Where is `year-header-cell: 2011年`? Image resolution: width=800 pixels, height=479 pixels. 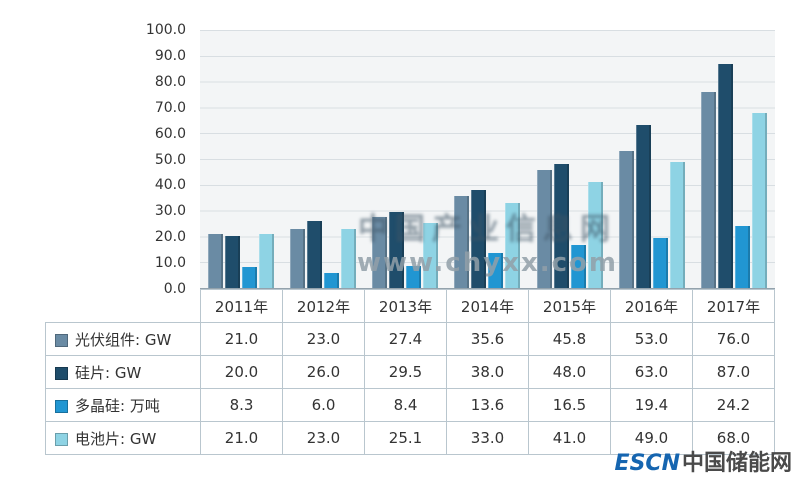 year-header-cell: 2011年 is located at coordinates (241, 306).